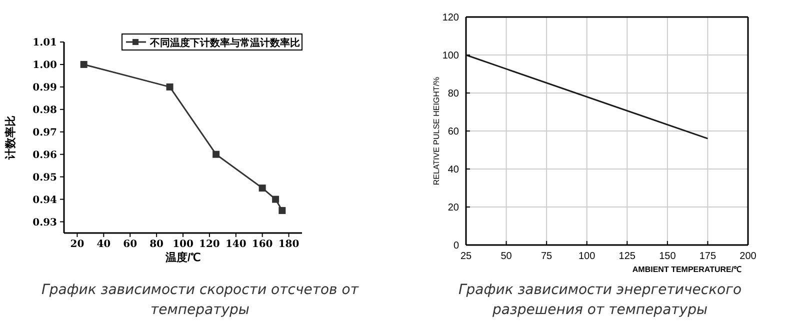 Image resolution: width=799 pixels, height=336 pixels. I want to click on y-axis-title: 计数率比, so click(10, 138).